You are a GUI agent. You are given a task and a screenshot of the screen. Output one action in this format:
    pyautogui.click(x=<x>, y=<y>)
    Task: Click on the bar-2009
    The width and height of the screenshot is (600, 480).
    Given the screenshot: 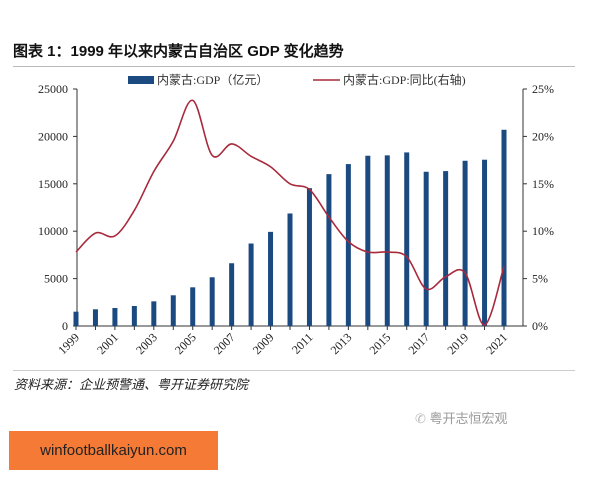 What is the action you would take?
    pyautogui.click(x=271, y=278)
    